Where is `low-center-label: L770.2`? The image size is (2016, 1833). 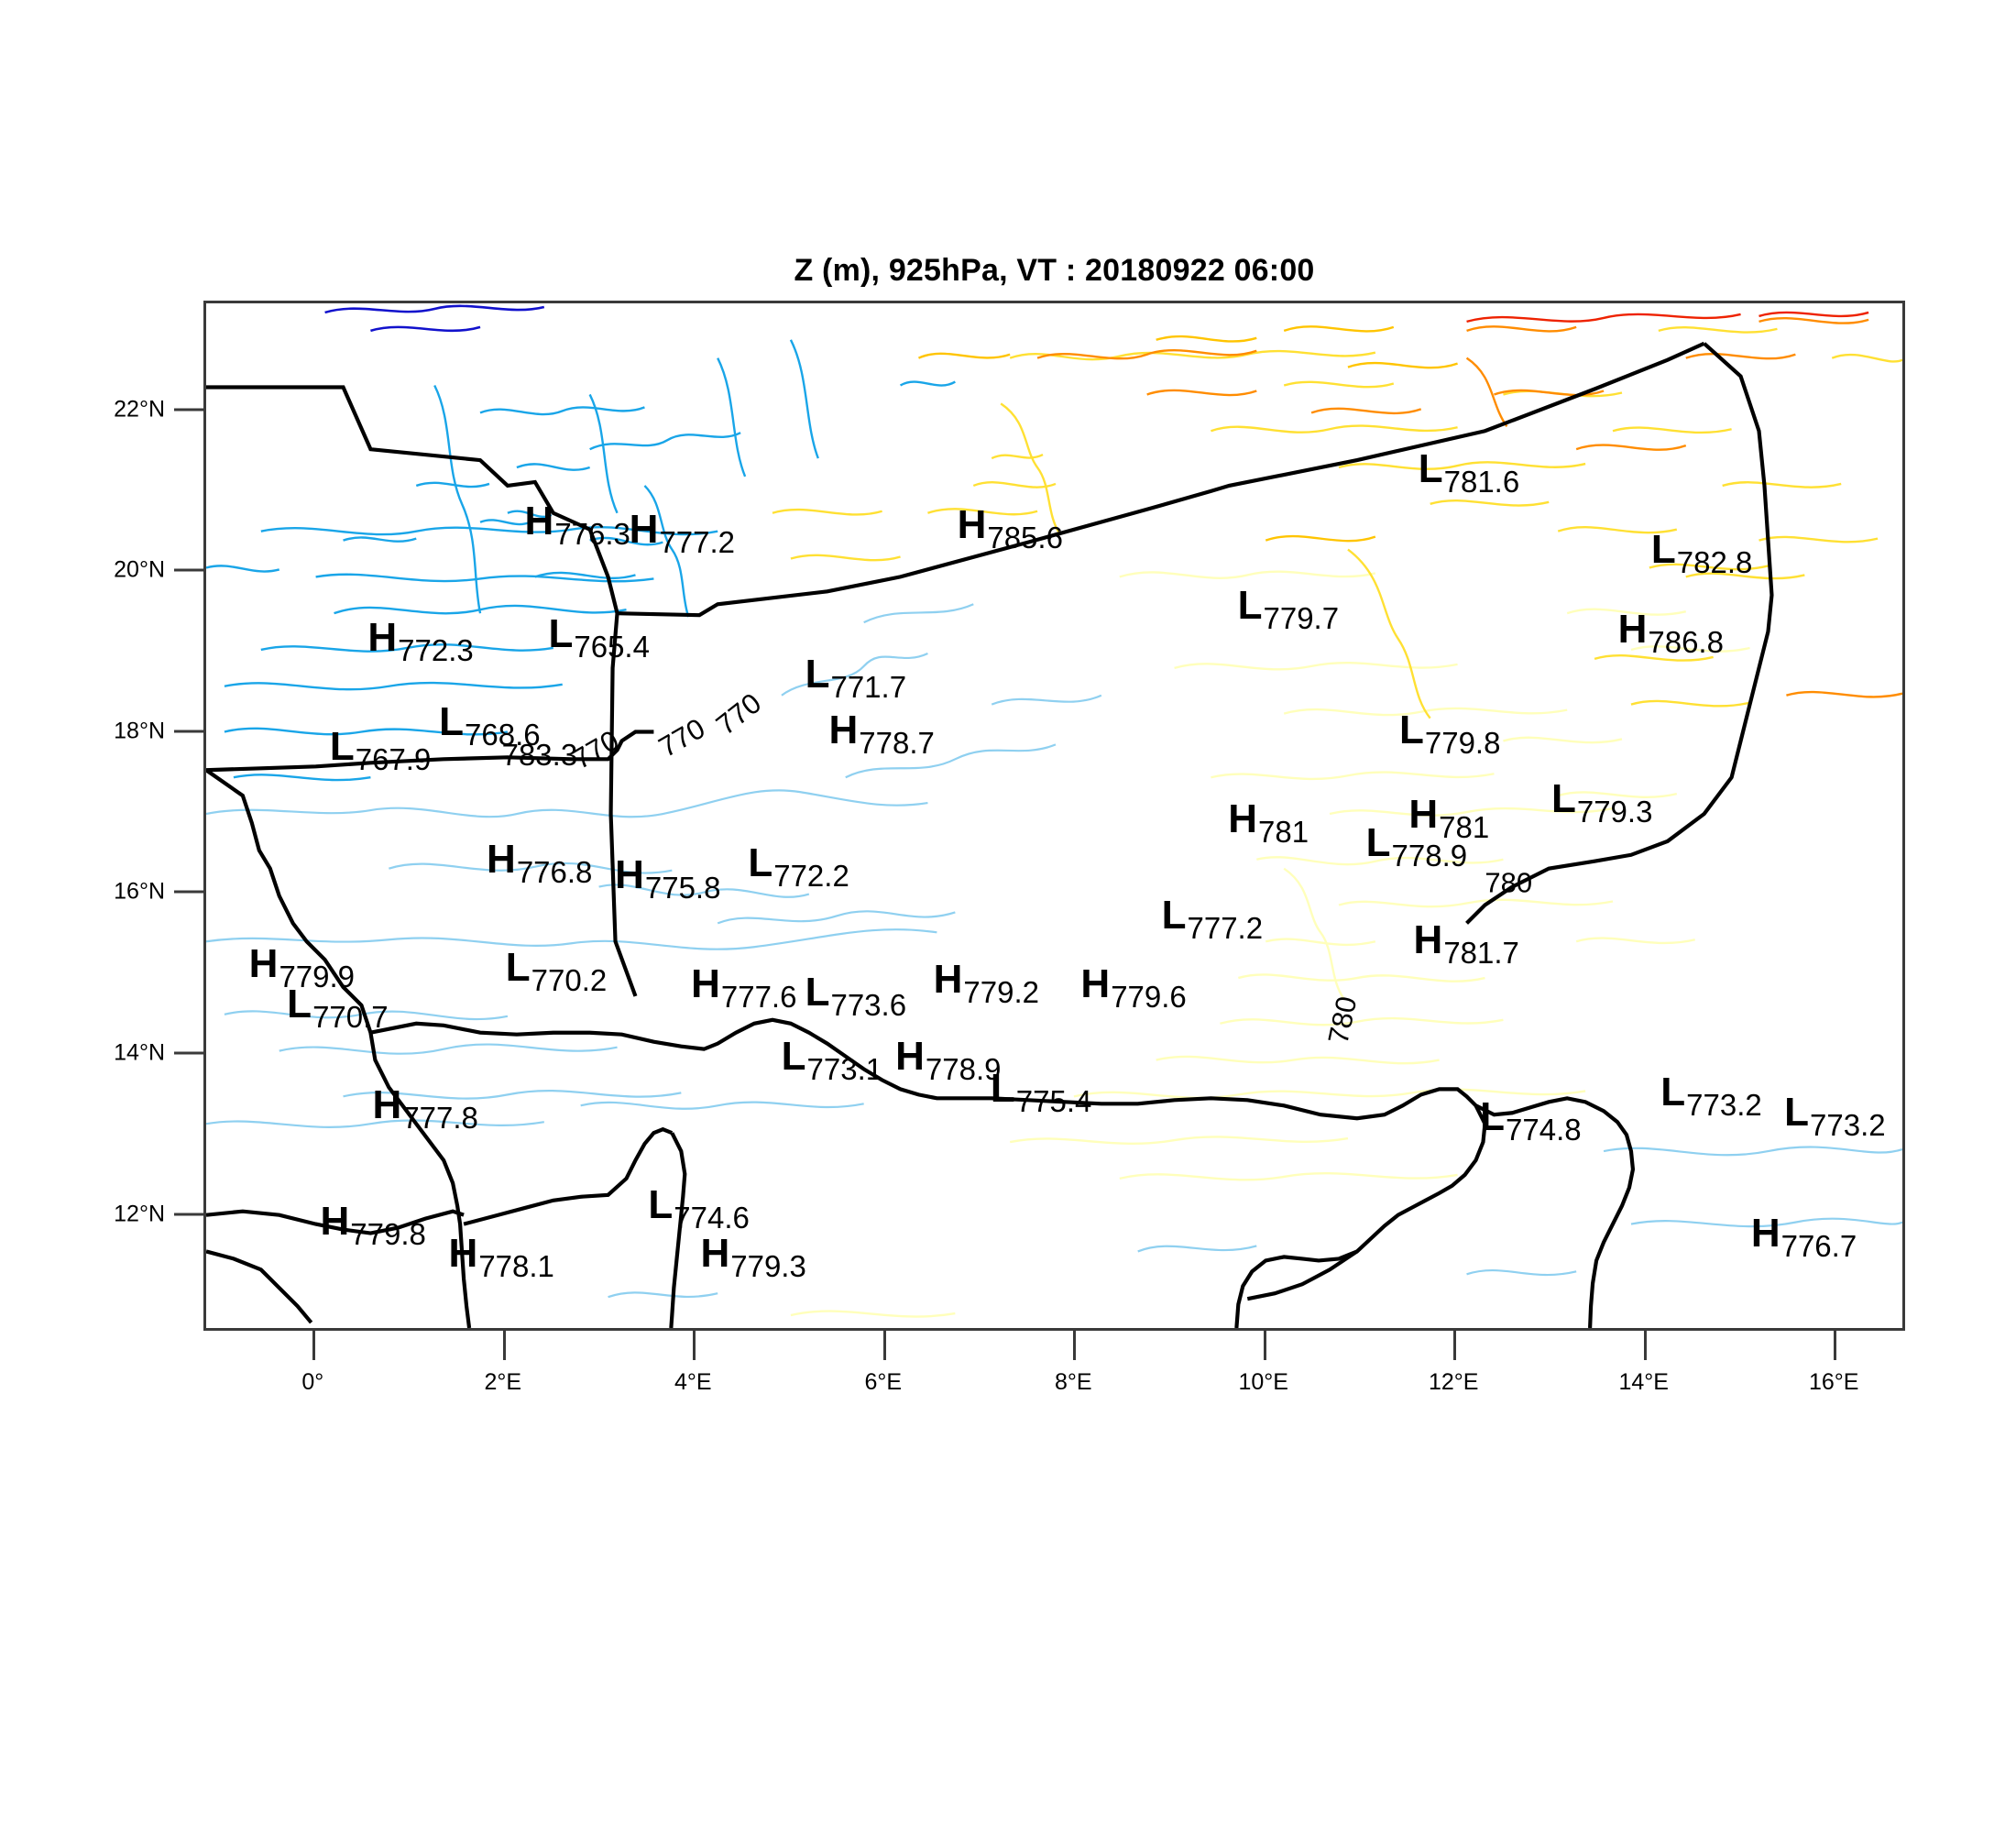
low-center-label: L770.2 is located at coordinates (556, 972).